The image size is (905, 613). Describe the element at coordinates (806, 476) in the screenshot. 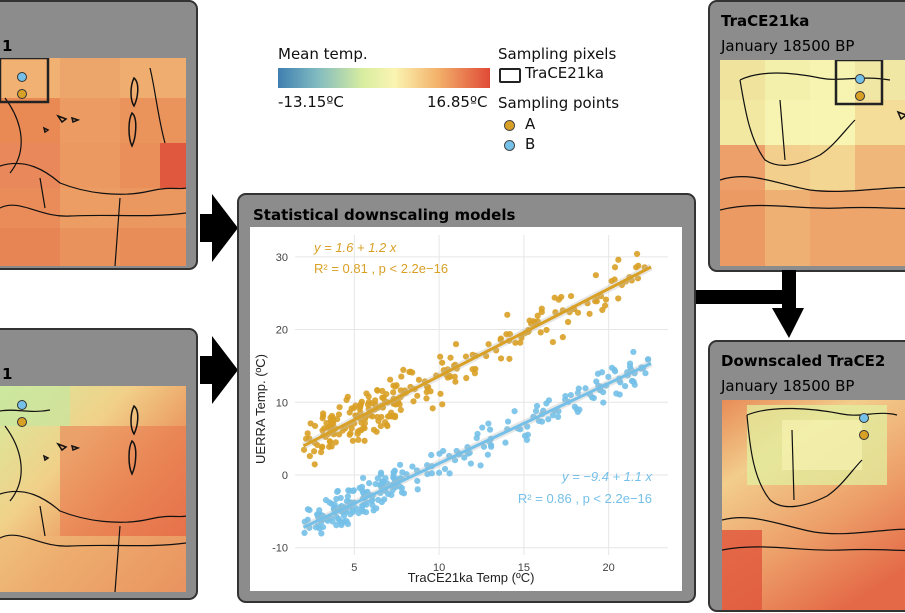

I see `downscaled-panel: Downscaled TraCE2 January 18500 BP` at that location.